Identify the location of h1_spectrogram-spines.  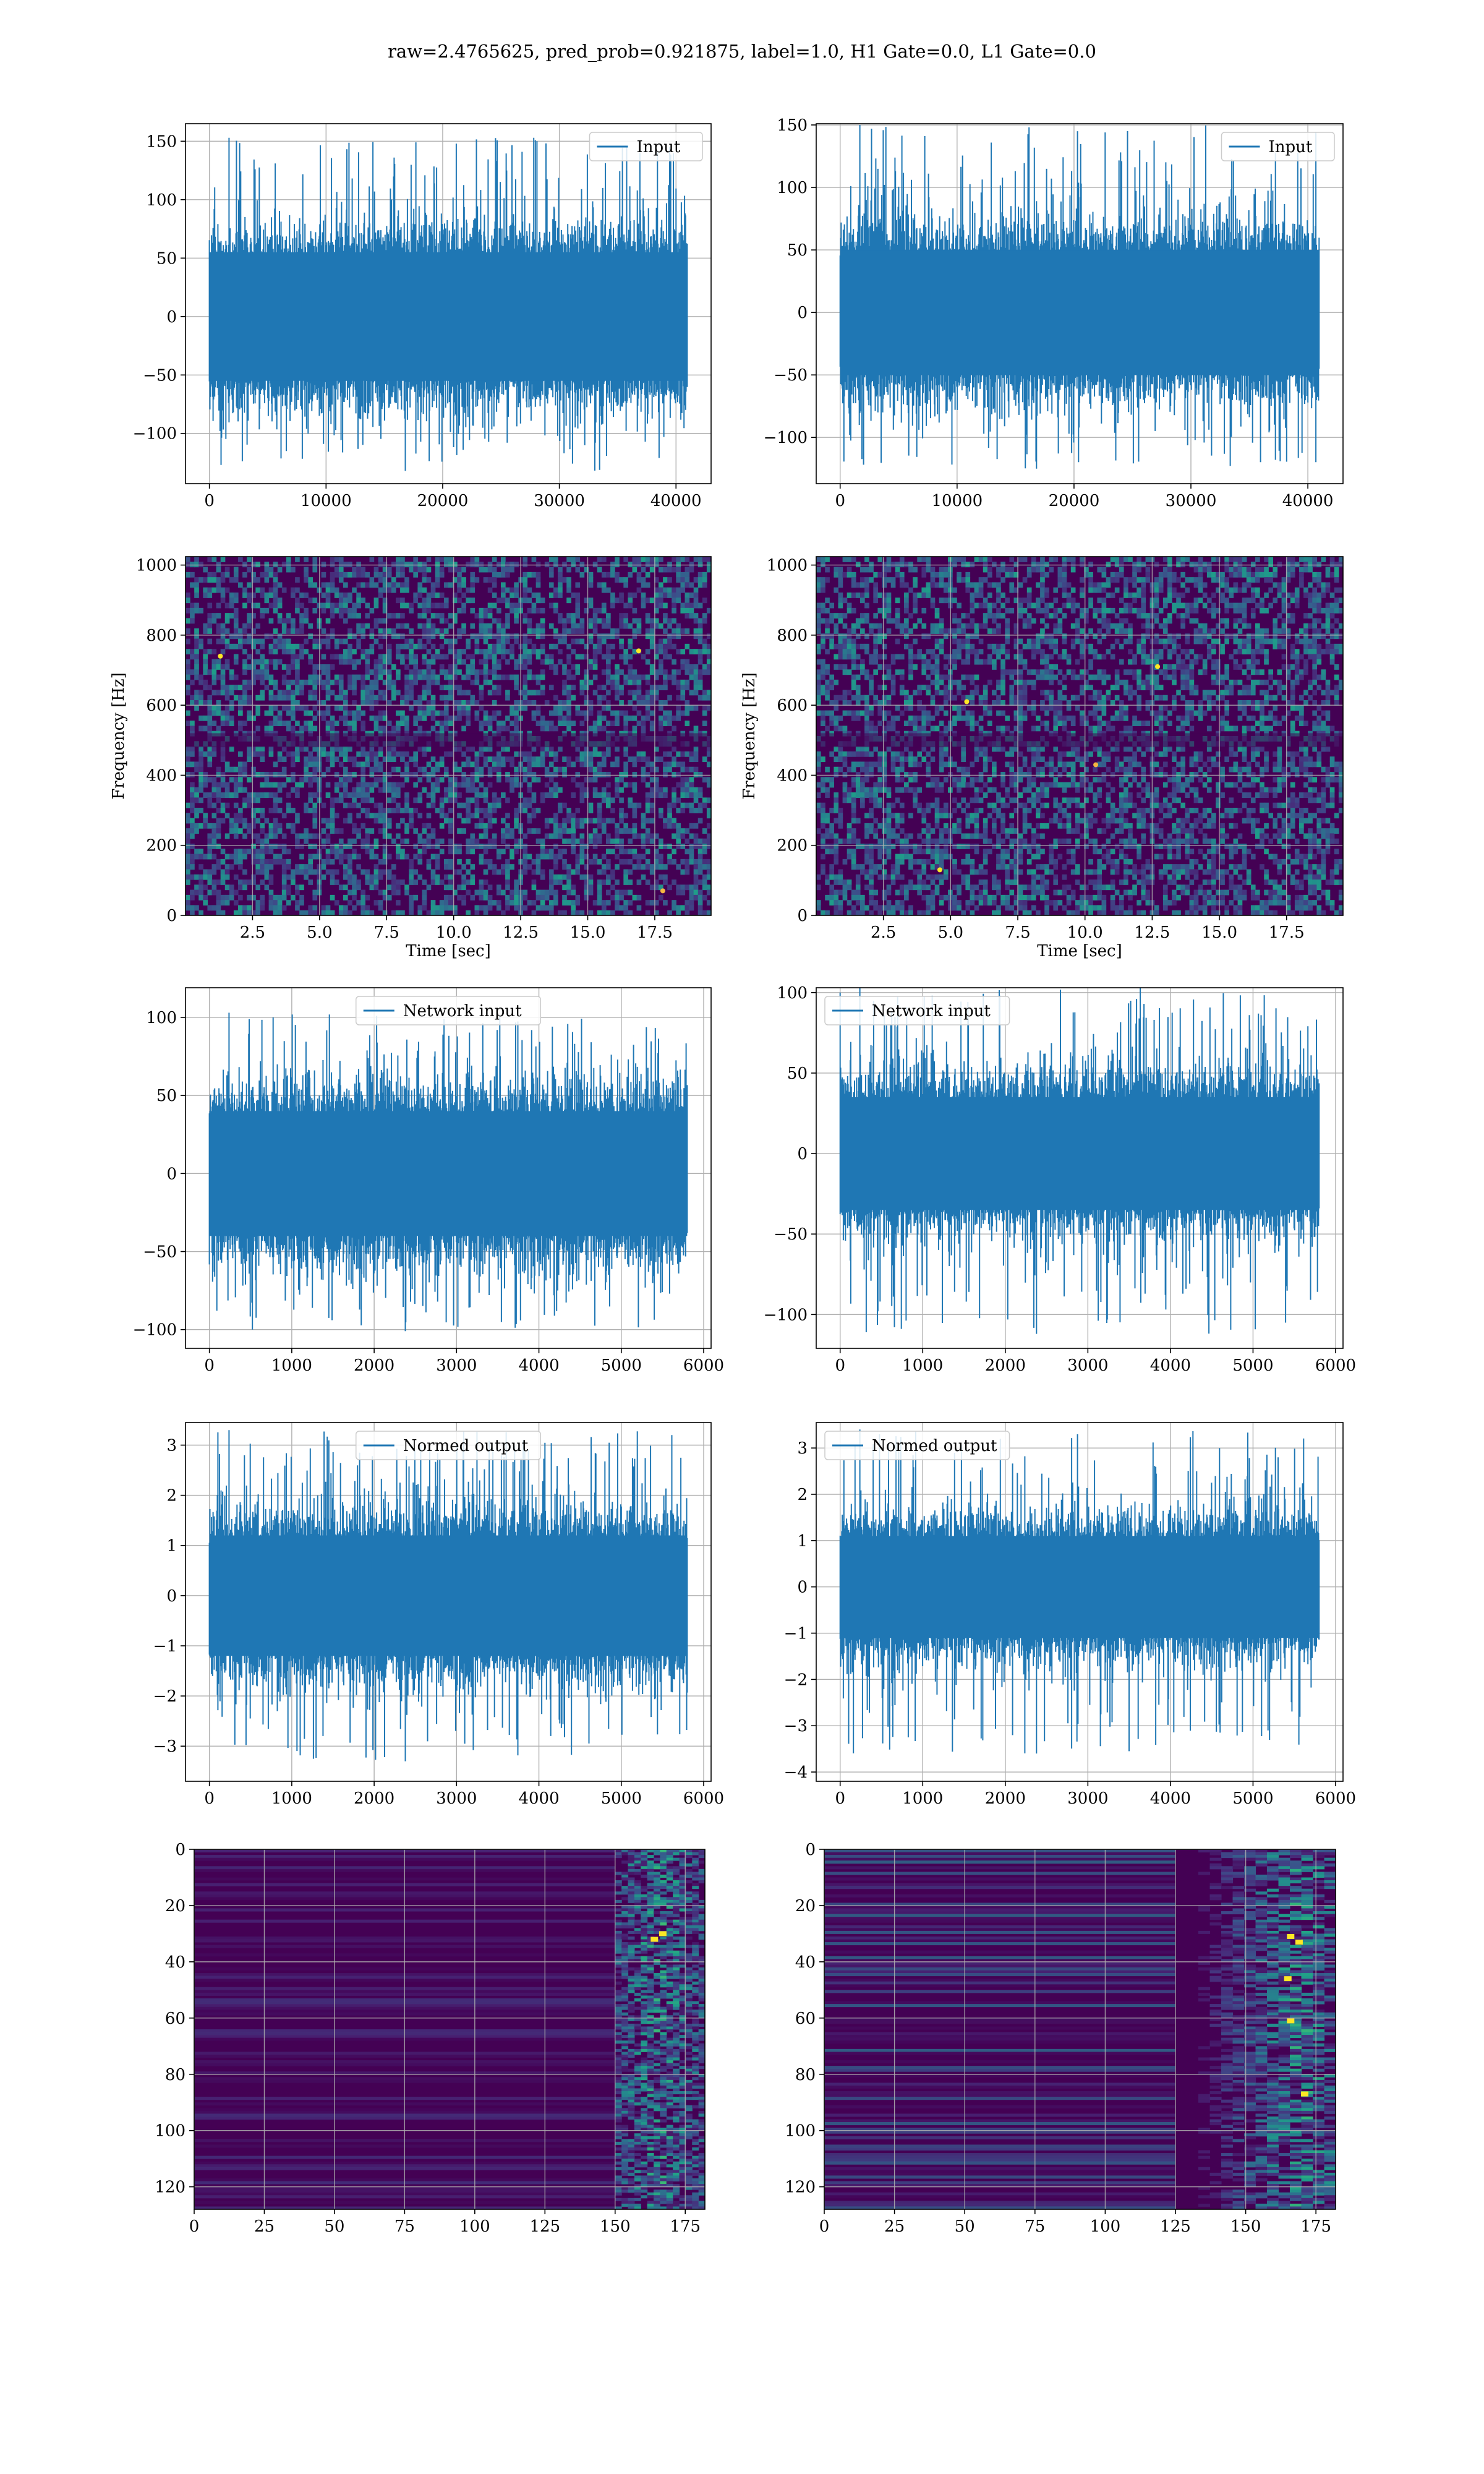
(448, 736).